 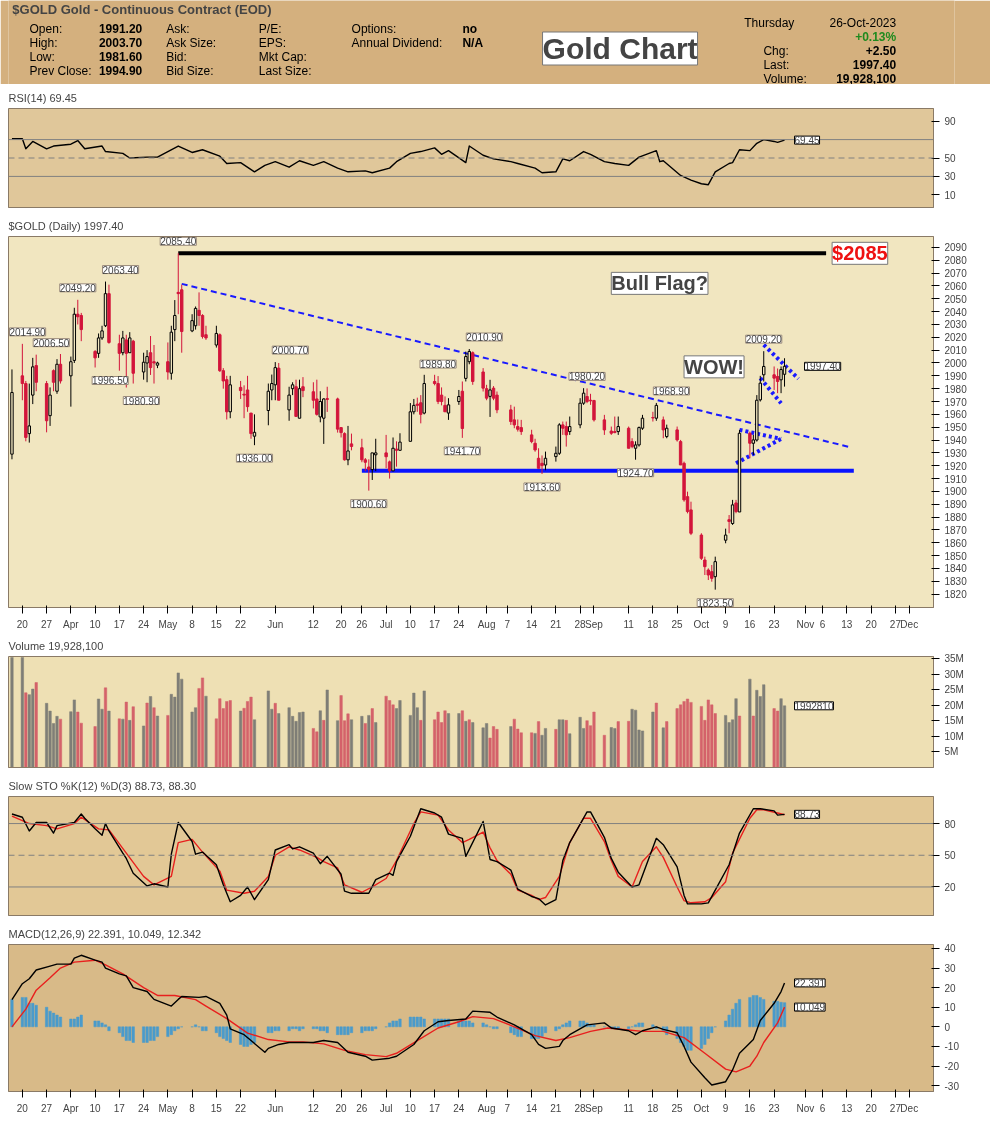 What do you see at coordinates (43, 42) in the screenshot?
I see `text: High:` at bounding box center [43, 42].